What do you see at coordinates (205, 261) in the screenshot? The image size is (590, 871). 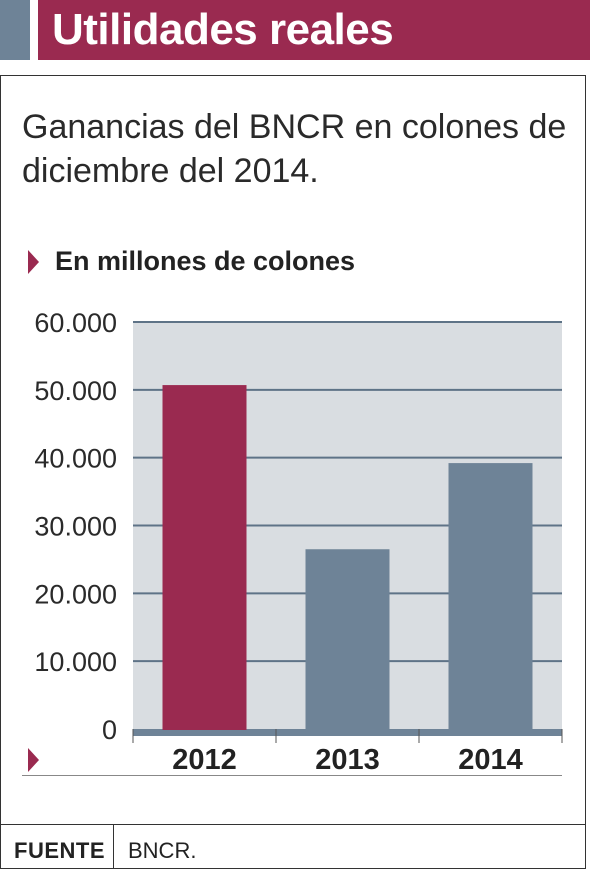 I see `units-label: En millones de colones` at bounding box center [205, 261].